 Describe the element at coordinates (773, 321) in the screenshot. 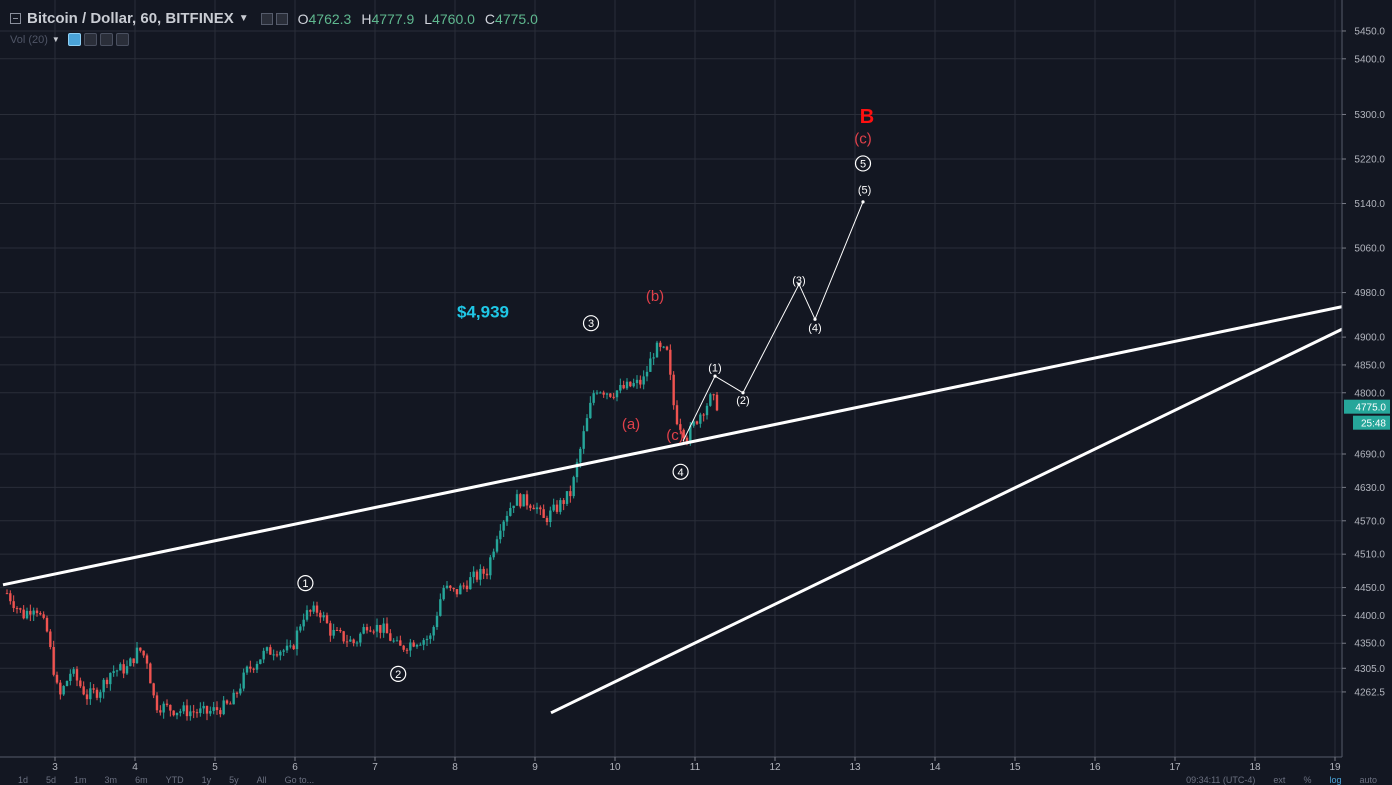

I see `wave-projection-path` at that location.